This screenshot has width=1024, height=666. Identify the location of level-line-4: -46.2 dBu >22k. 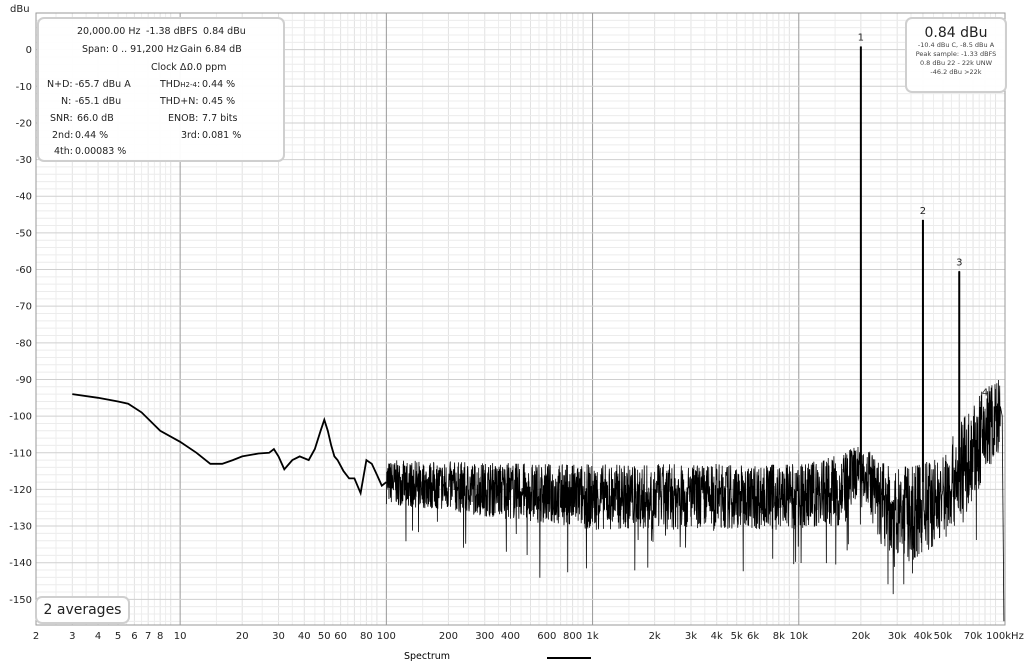
(956, 72).